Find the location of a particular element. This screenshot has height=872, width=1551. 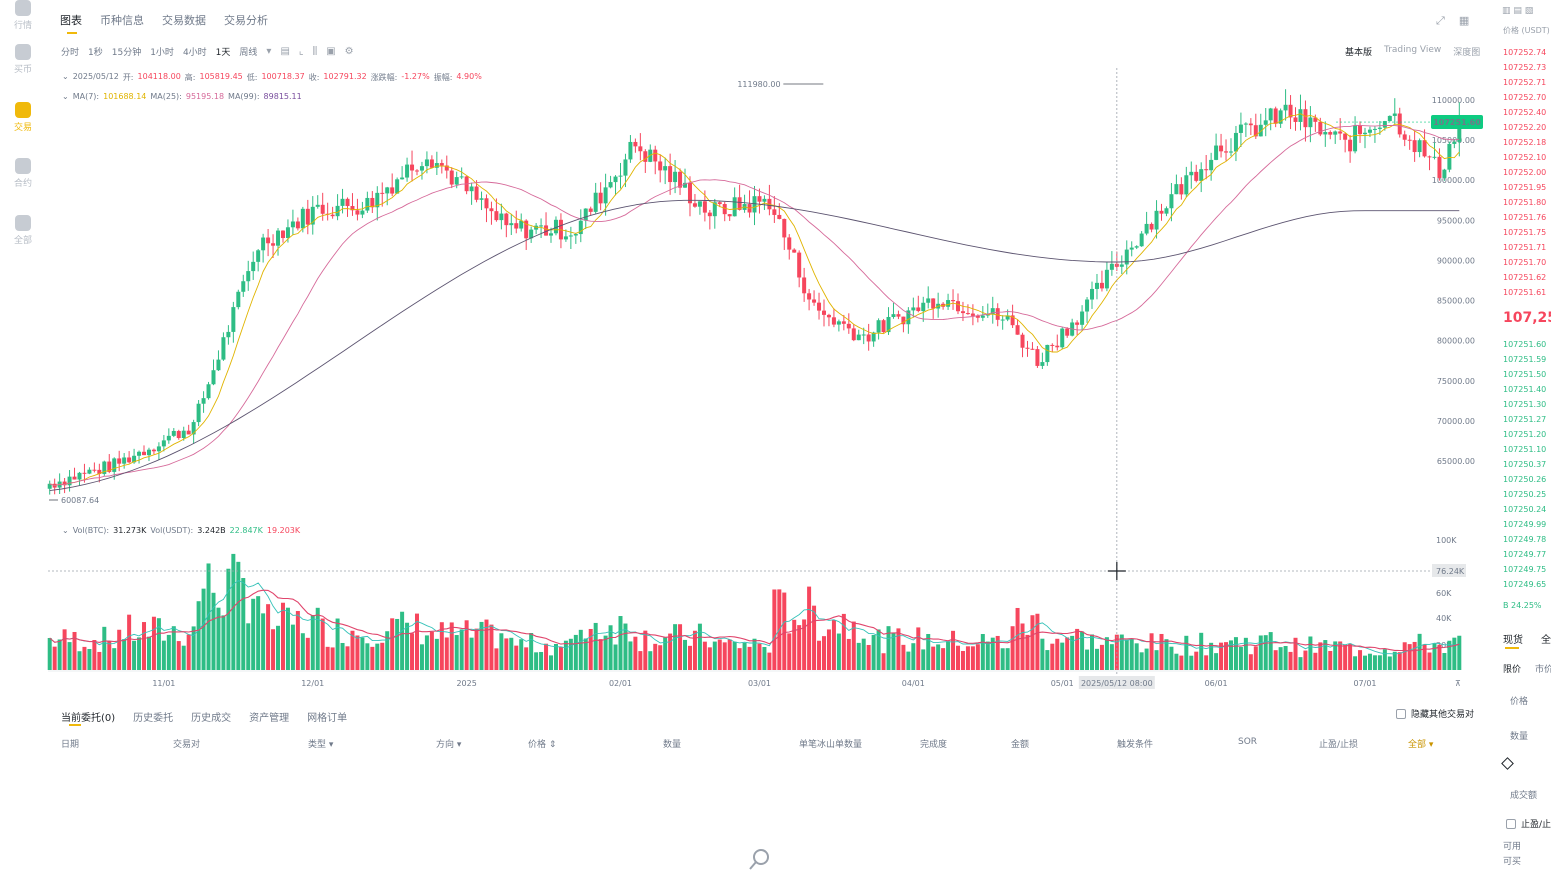

interval-1h: 1小时 is located at coordinates (162, 53).